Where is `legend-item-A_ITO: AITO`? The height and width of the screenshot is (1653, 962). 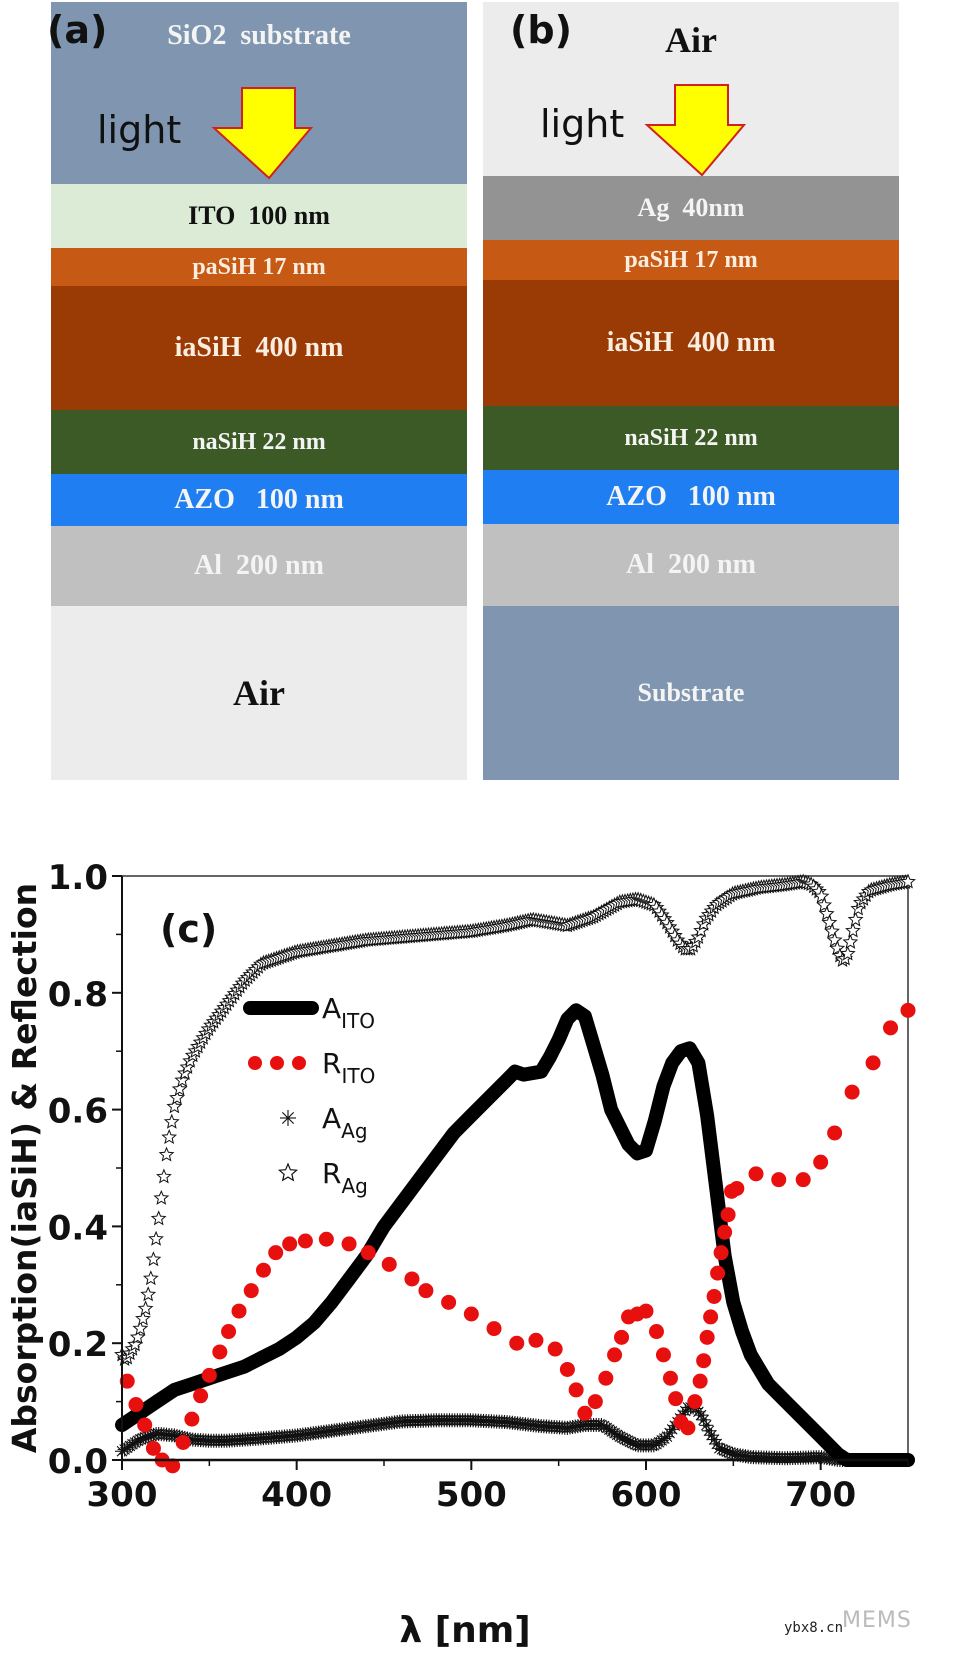 legend-item-A_ITO: AITO is located at coordinates (309, 1012).